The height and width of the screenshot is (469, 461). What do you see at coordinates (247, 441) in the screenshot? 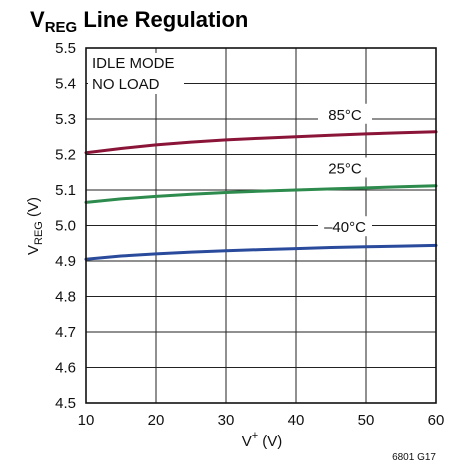
I see `x-axis-label-main: V` at bounding box center [247, 441].